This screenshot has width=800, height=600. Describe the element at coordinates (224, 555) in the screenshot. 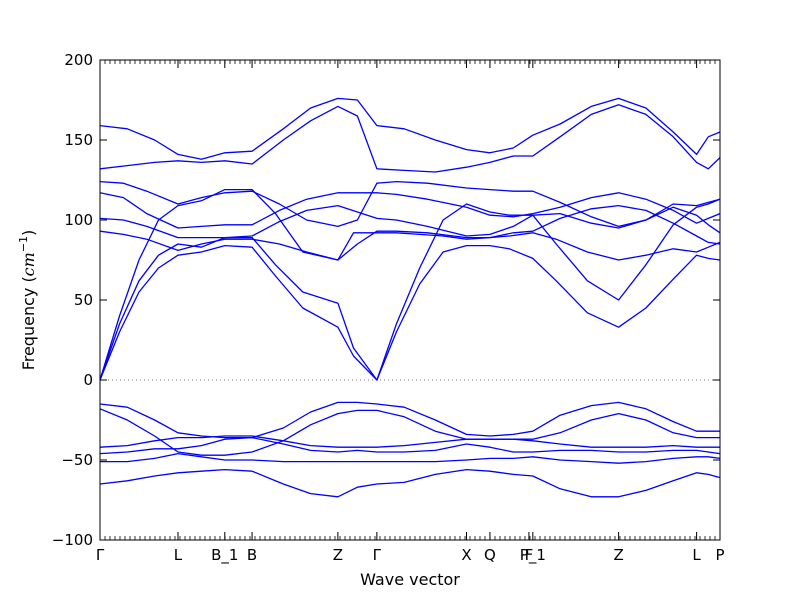

I see `kpoint-label: B_1` at that location.